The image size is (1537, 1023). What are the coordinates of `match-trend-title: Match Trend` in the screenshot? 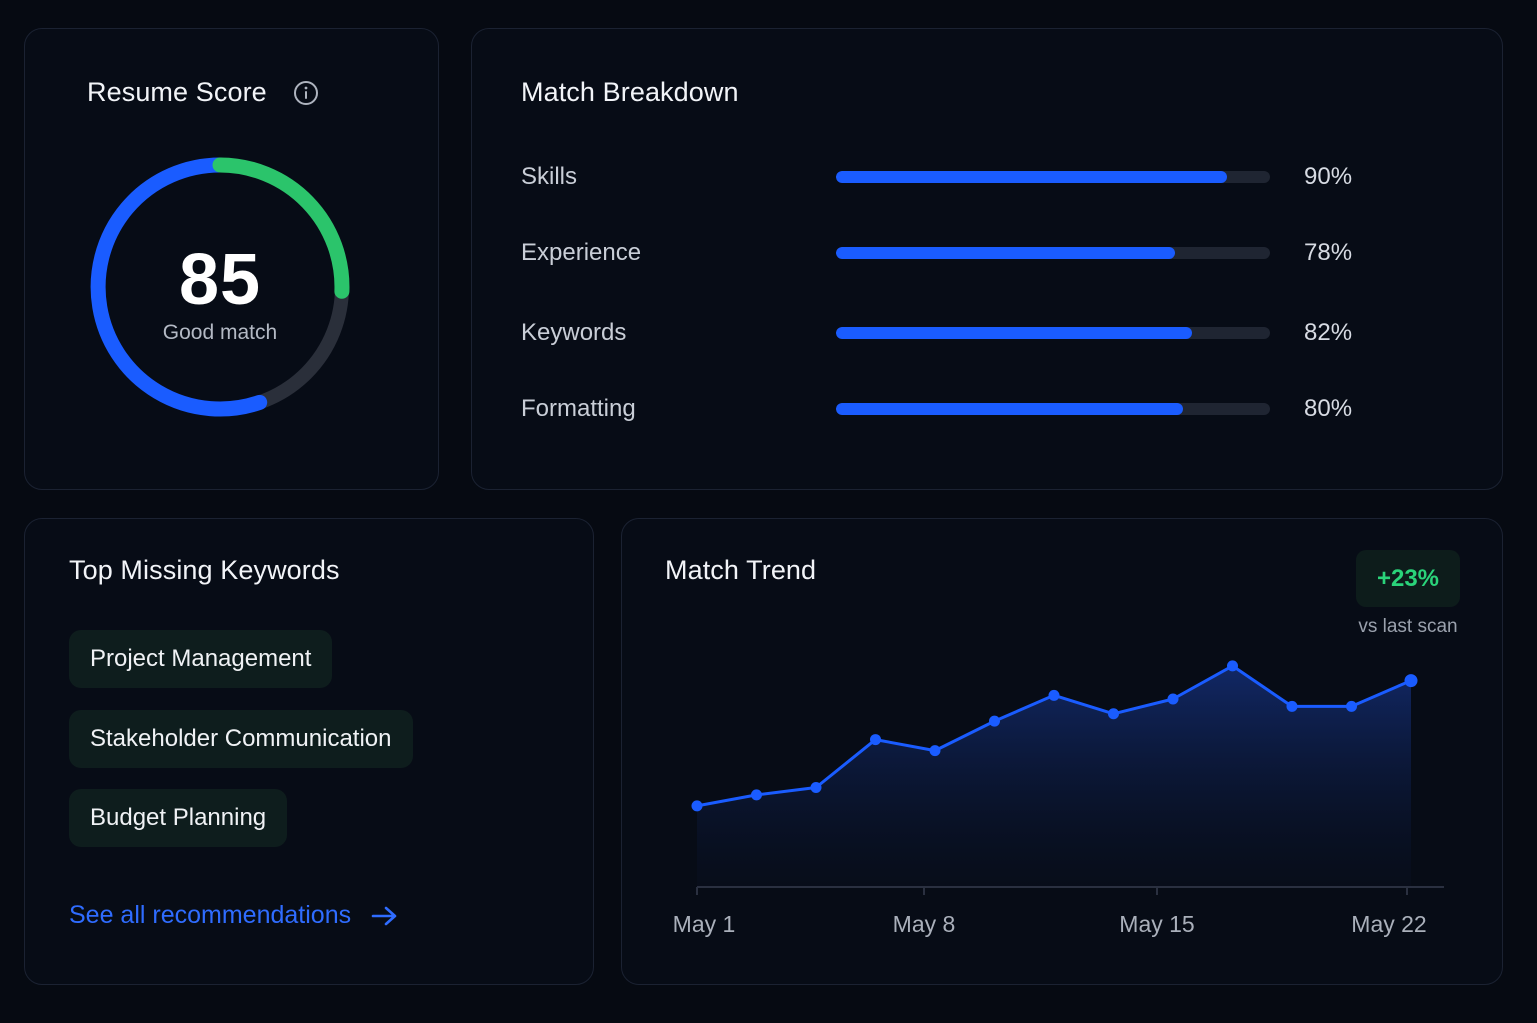 It's located at (741, 570).